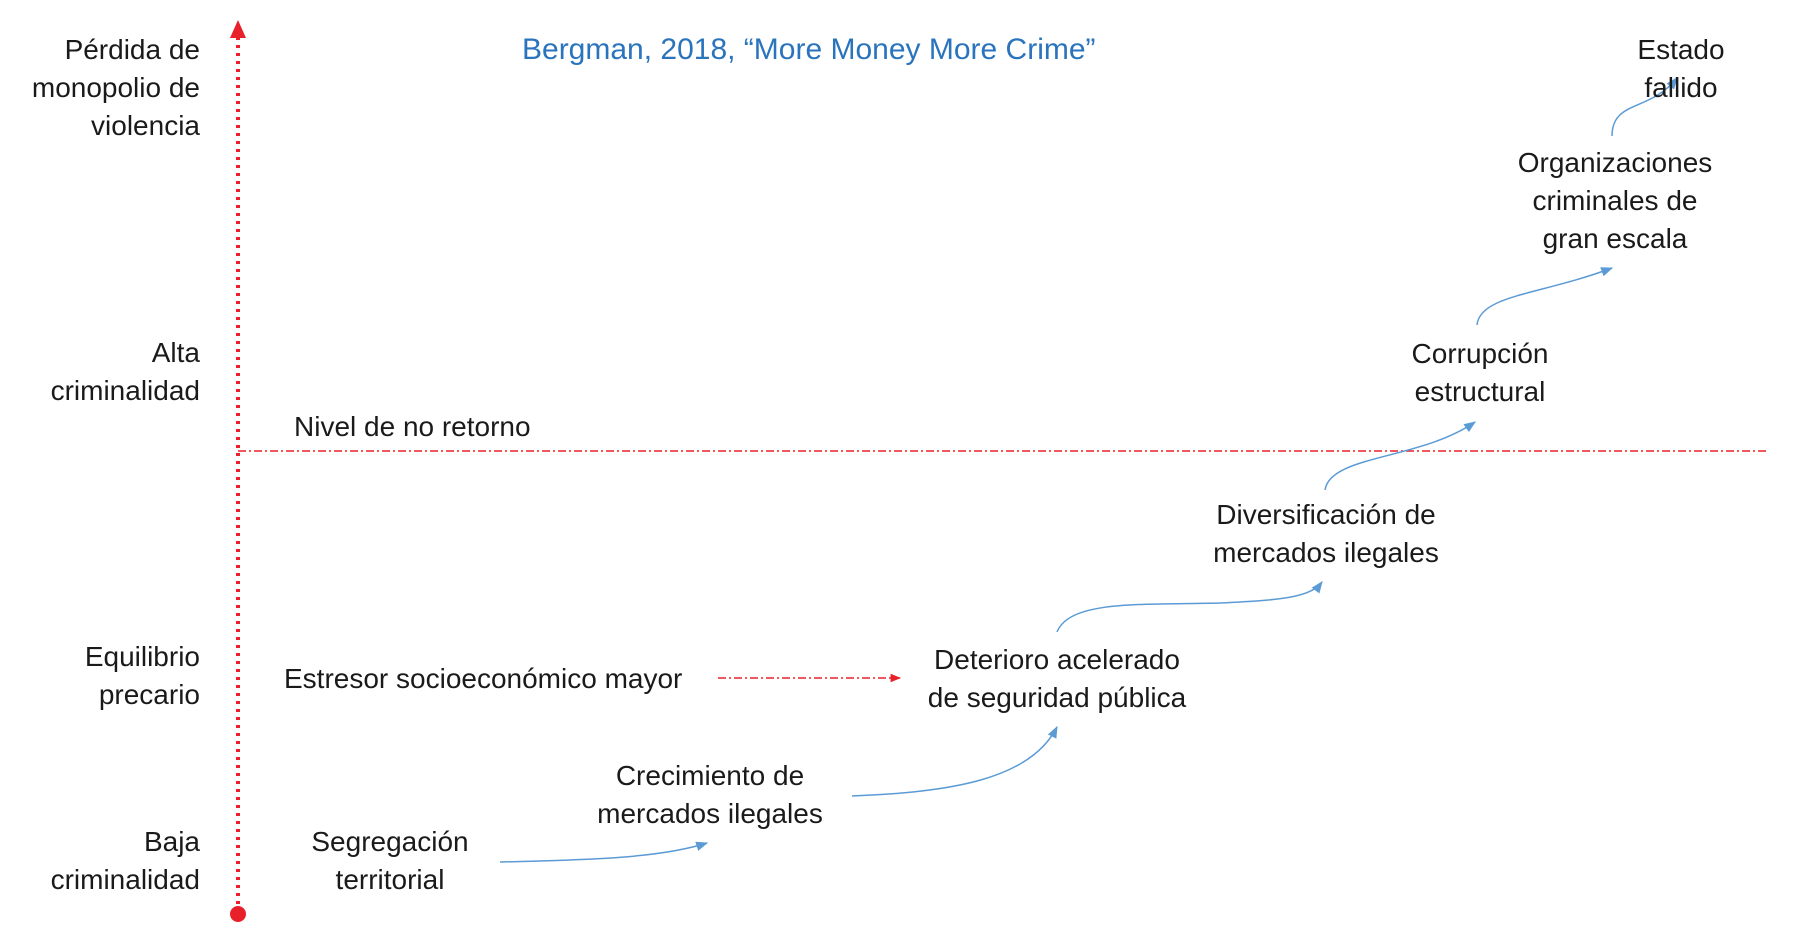 This screenshot has width=1814, height=944. I want to click on axis-level-low-crime: Baja criminalidad, so click(125, 860).